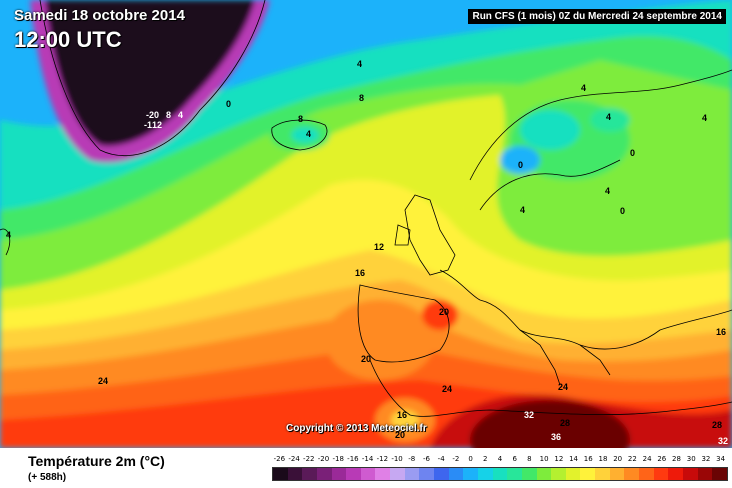 This screenshot has height=488, width=732. Describe the element at coordinates (662, 459) in the screenshot. I see `color-scale-label: 26` at that location.